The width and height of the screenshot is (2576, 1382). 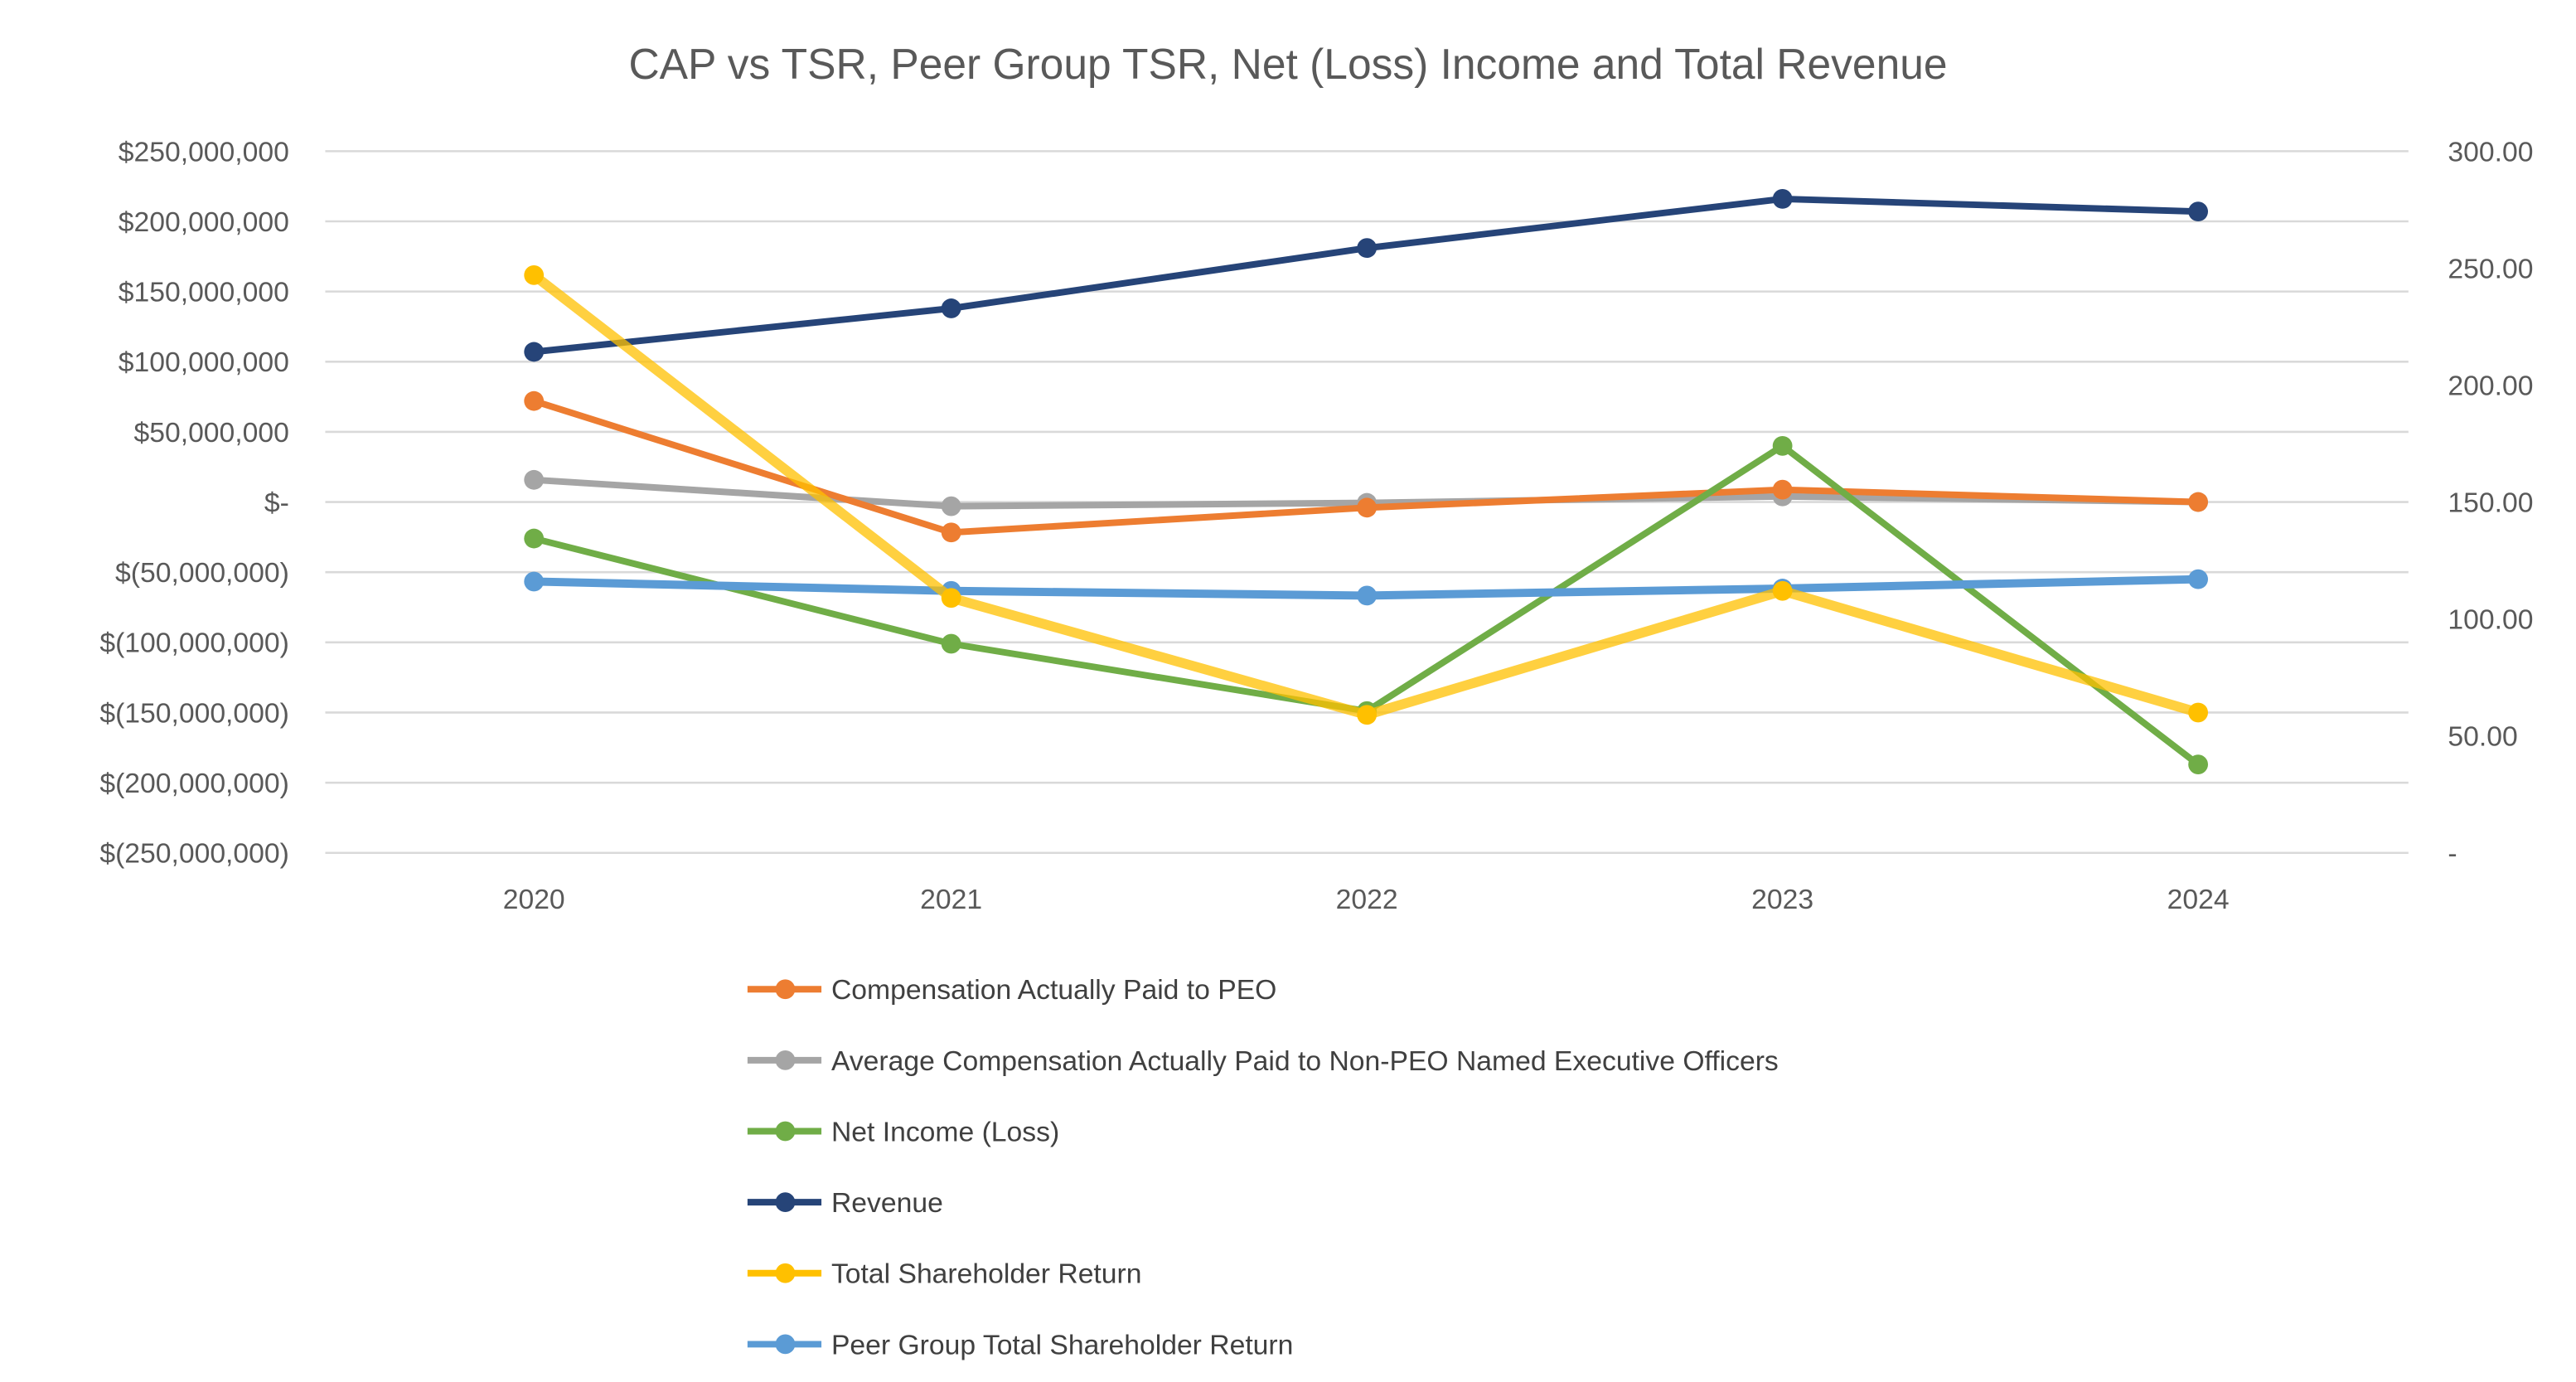 I want to click on legend-item: Revenue, so click(x=845, y=1203).